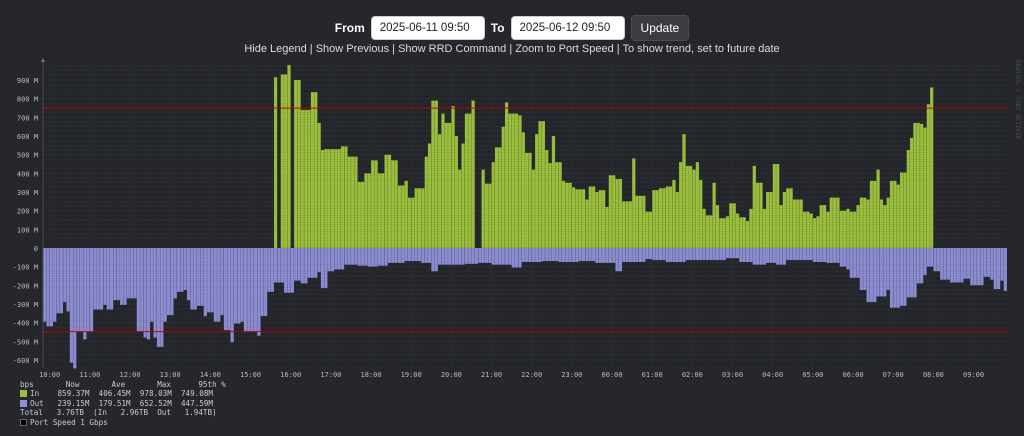  What do you see at coordinates (531, 375) in the screenshot?
I see `x-tick-label: 22:00` at bounding box center [531, 375].